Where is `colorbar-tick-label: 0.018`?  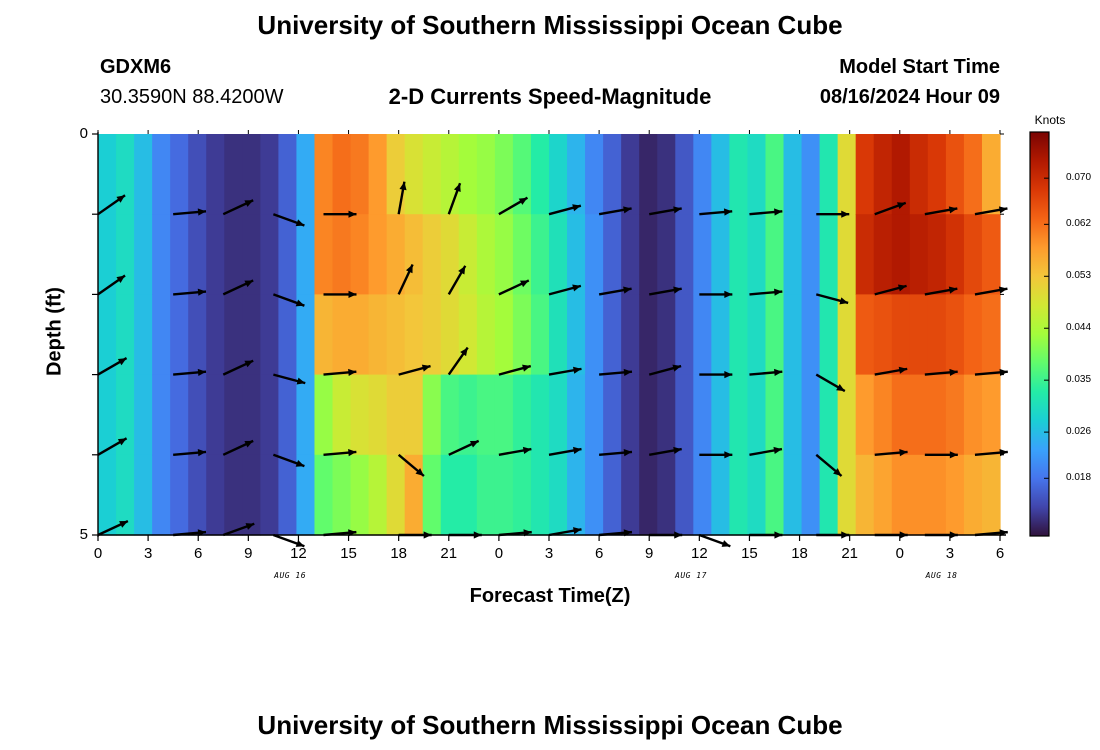 colorbar-tick-label: 0.018 is located at coordinates (1079, 478).